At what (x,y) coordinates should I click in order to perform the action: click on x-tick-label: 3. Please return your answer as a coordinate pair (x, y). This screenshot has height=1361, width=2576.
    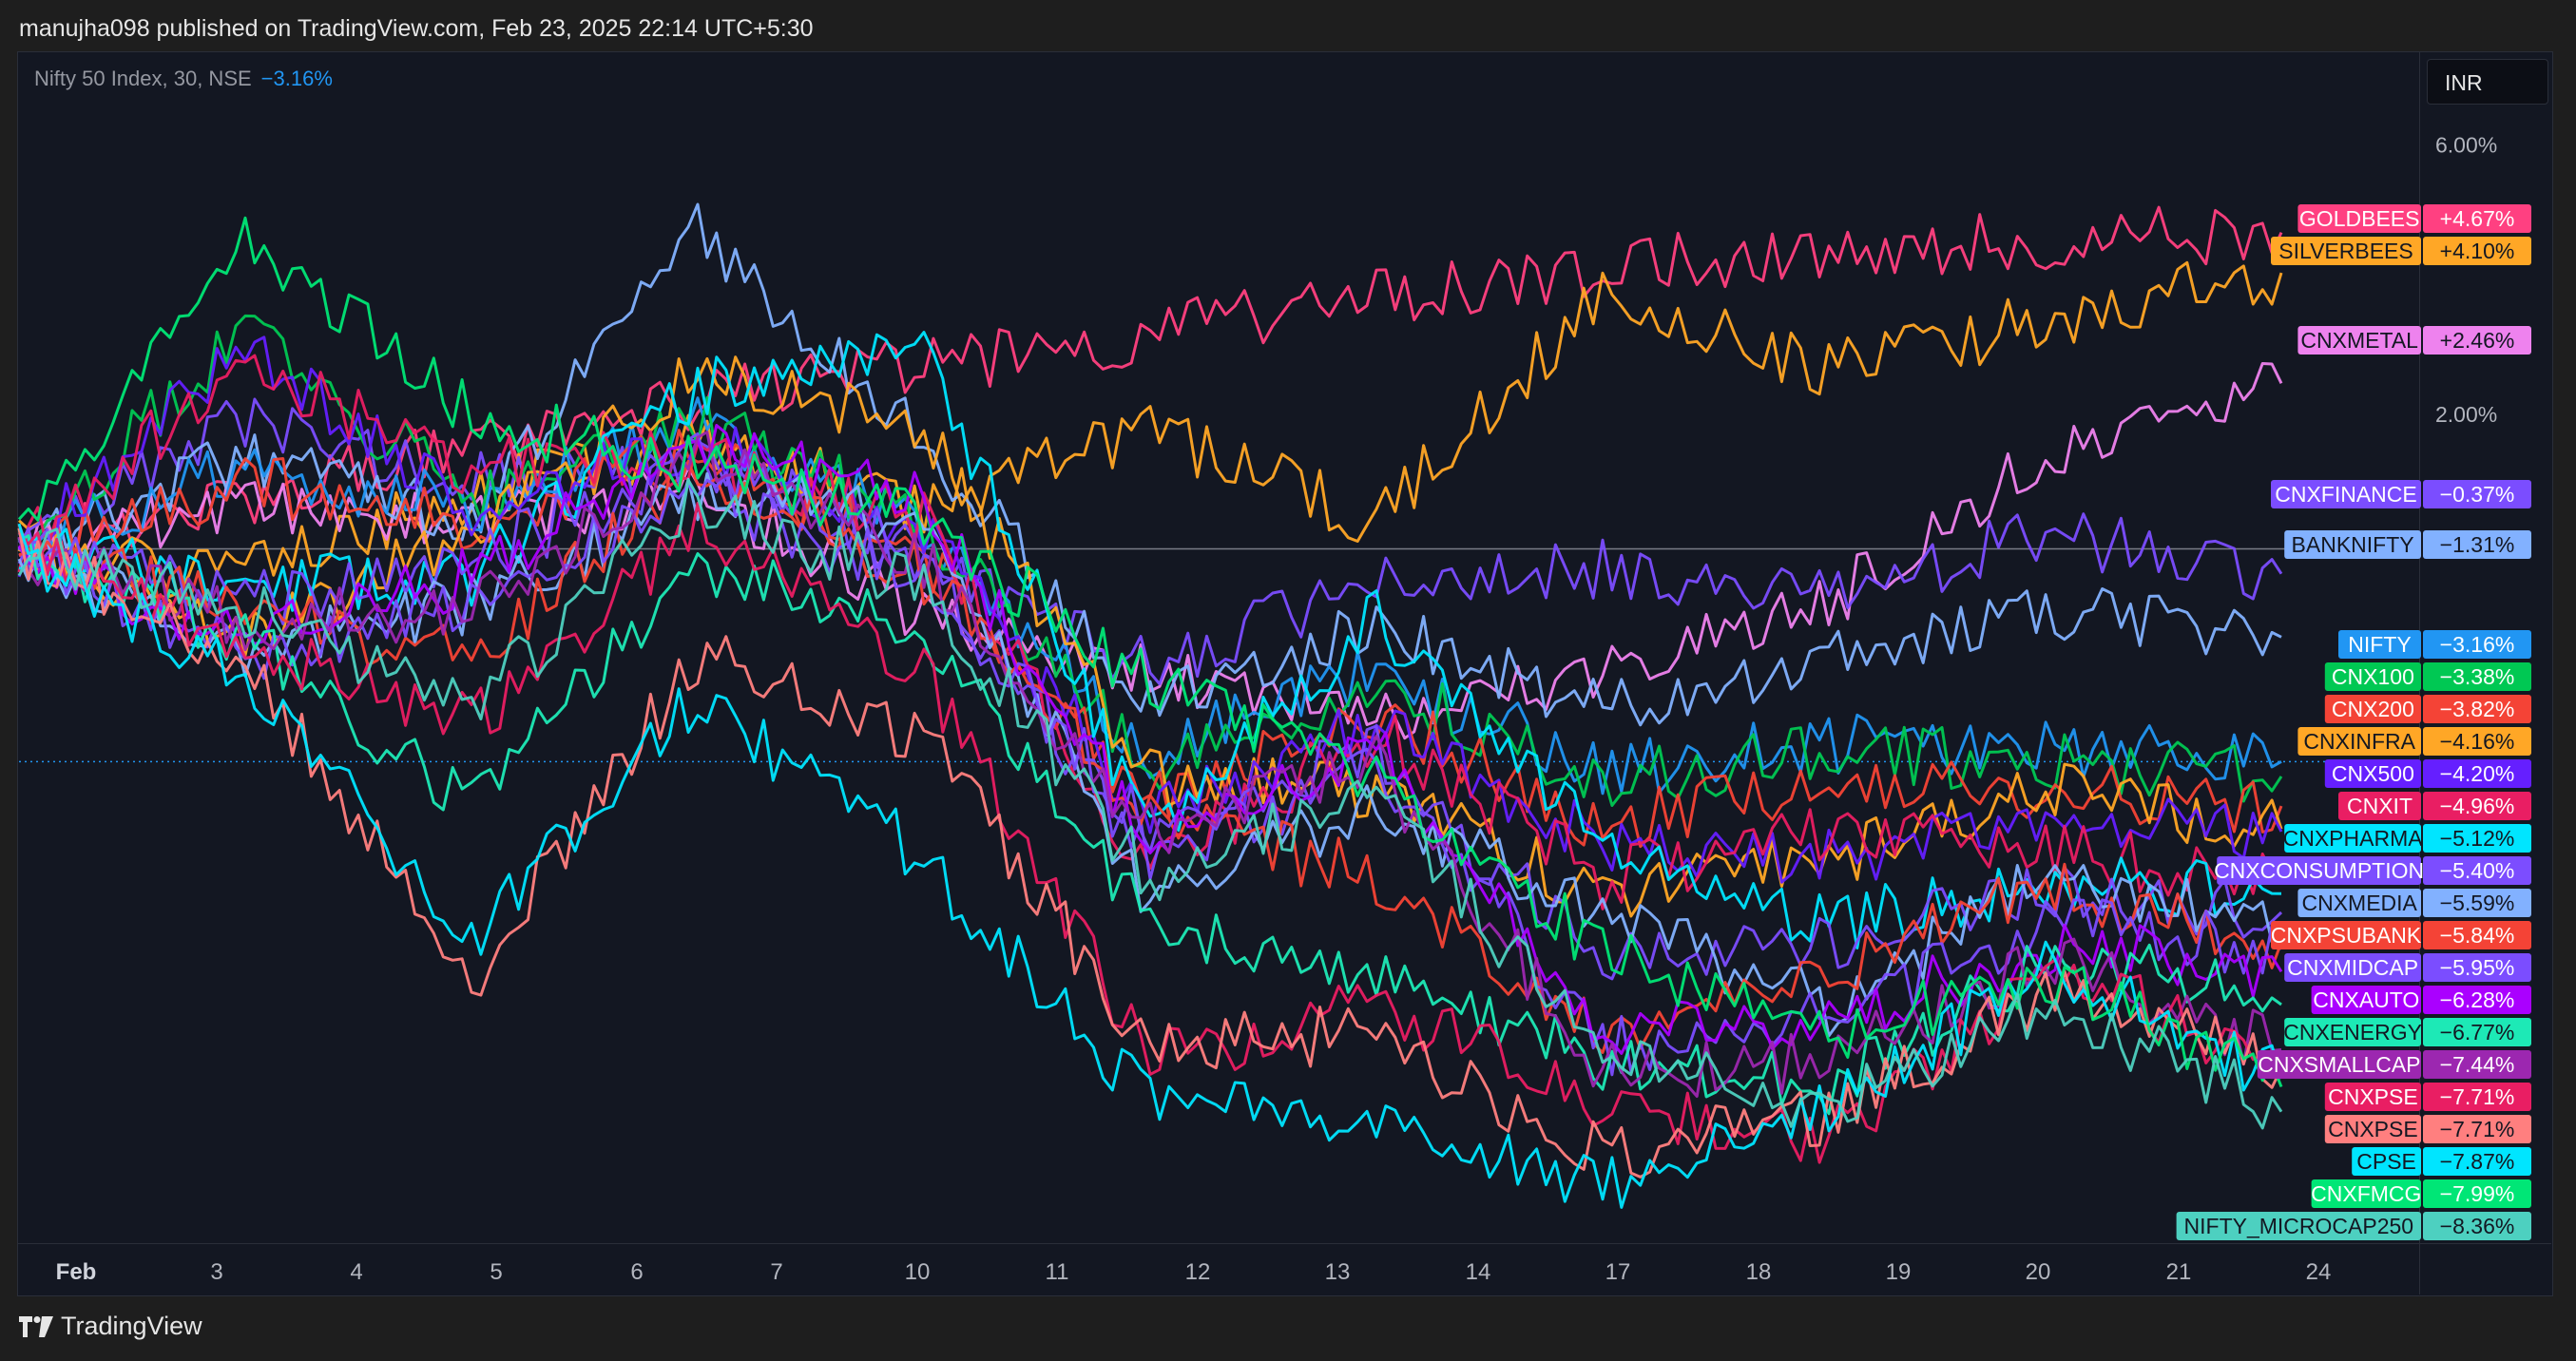
    Looking at the image, I should click on (216, 1272).